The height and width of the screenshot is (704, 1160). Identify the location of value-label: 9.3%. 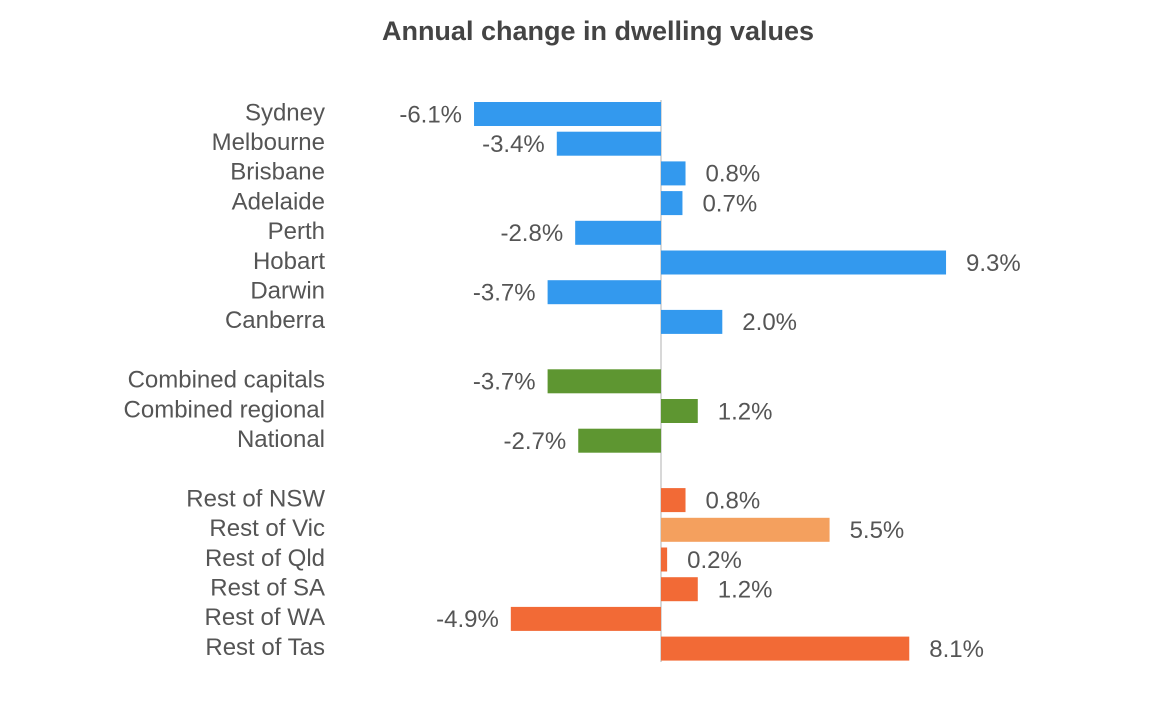
(993, 263).